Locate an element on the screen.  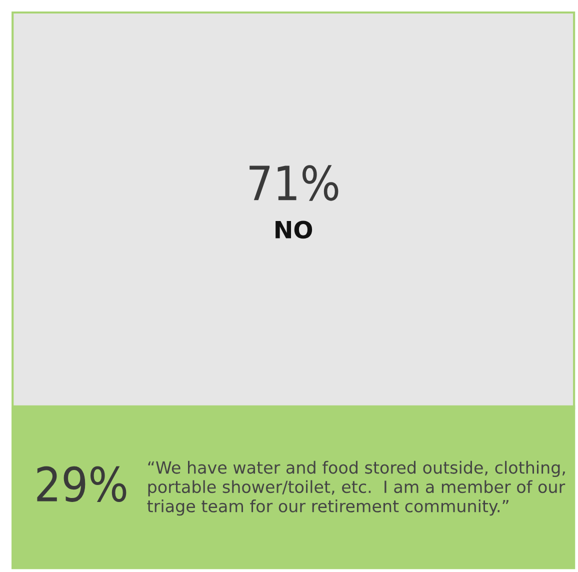
series-label: NO is located at coordinates (294, 229).